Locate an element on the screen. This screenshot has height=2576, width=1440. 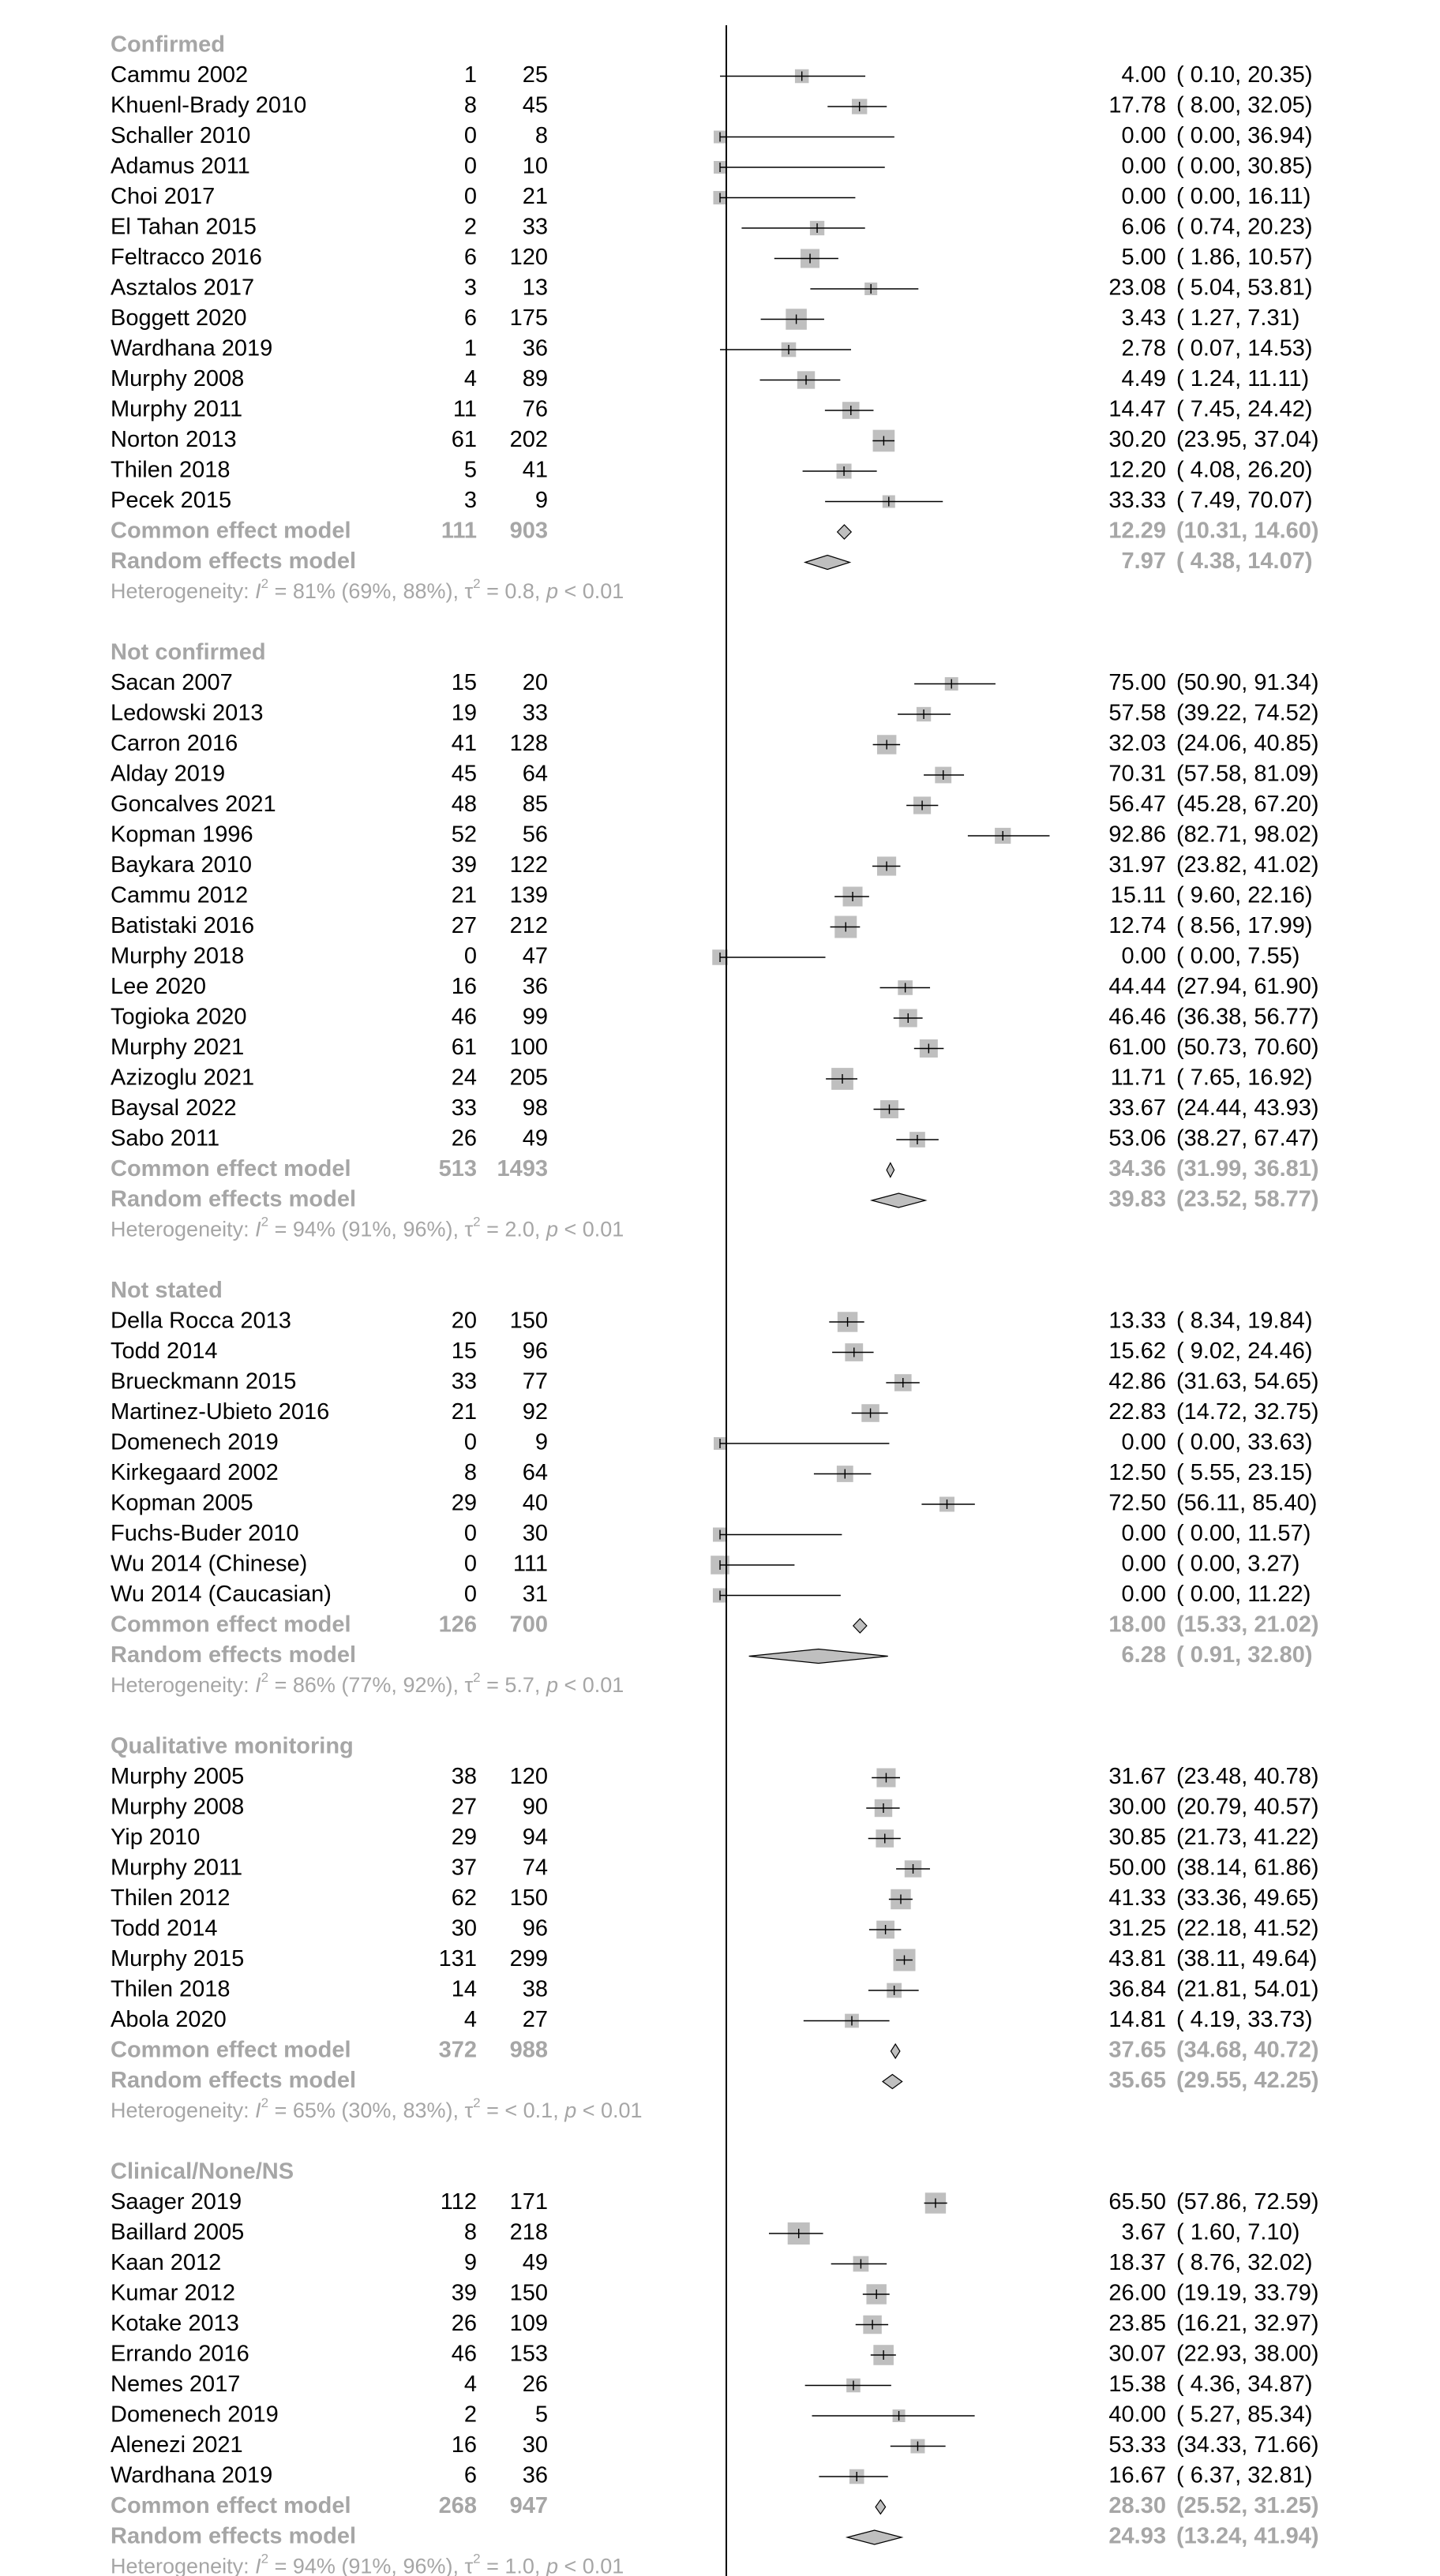
study-estimate: 33.67 is located at coordinates (1137, 1108).